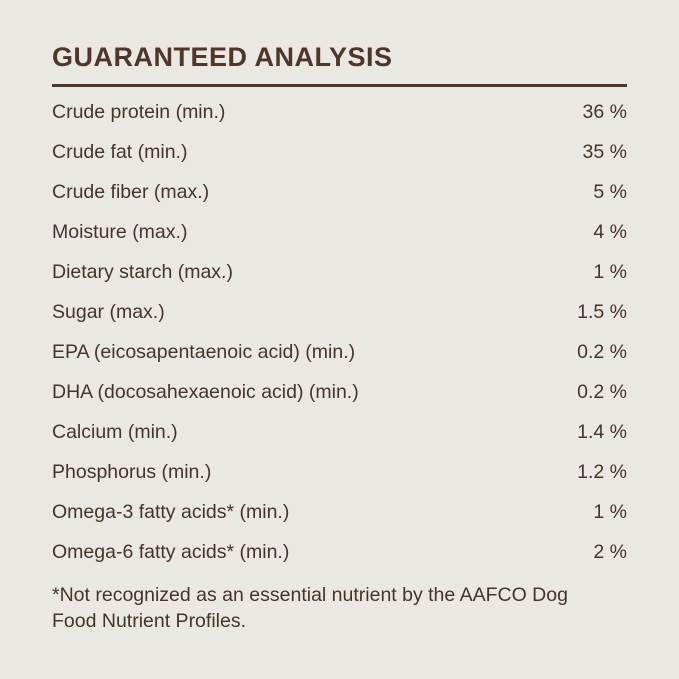  What do you see at coordinates (339, 312) in the screenshot?
I see `table-row: Sugar (max.) 1.5 %` at bounding box center [339, 312].